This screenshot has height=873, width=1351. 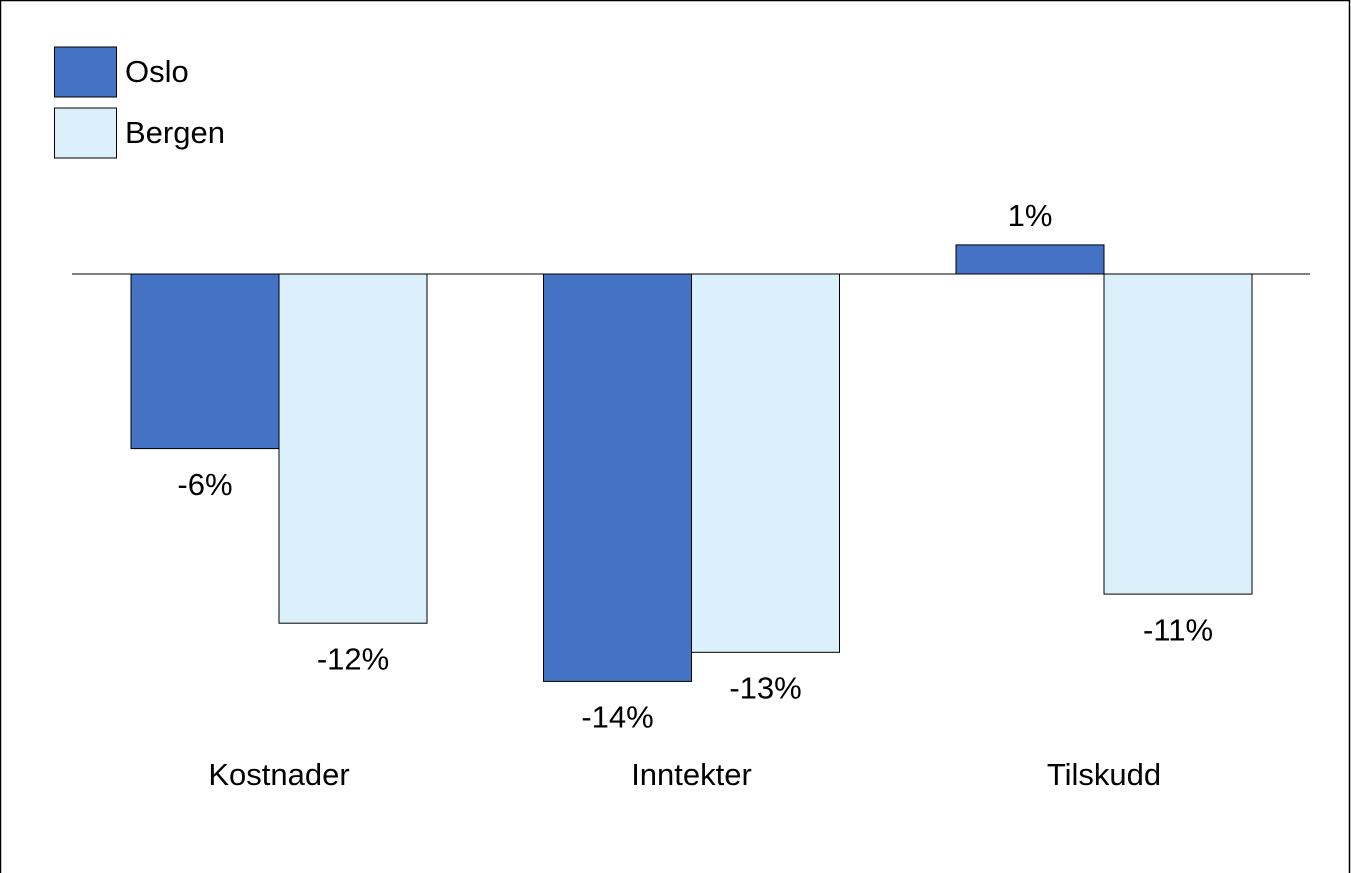 What do you see at coordinates (765, 687) in the screenshot?
I see `value-label: -13%` at bounding box center [765, 687].